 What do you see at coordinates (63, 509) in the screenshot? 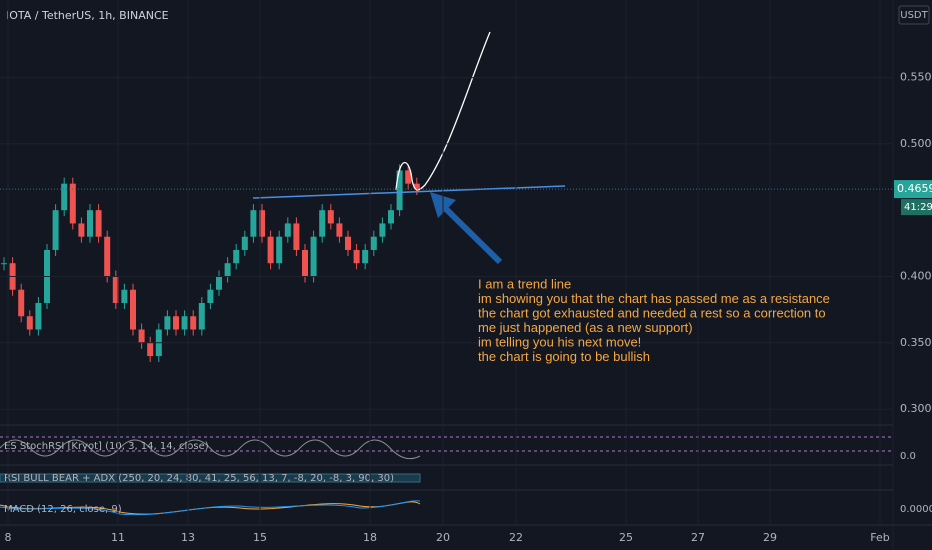
I see `indicator-label: MACD (12, 26, close, 9)` at bounding box center [63, 509].